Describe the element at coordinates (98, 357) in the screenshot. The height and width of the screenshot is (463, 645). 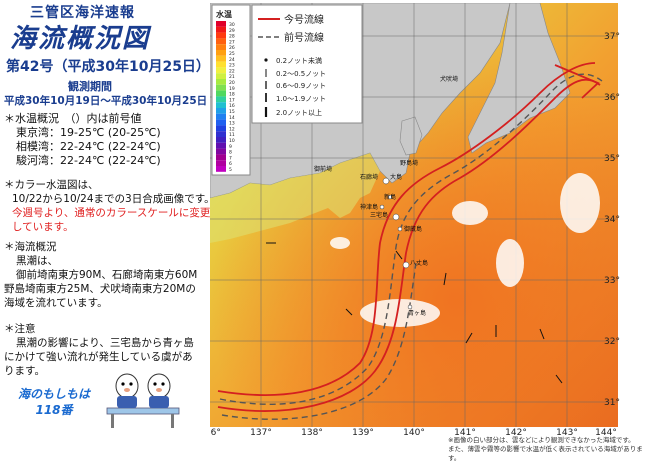
I see `caution-line: にかけて強い流れが発生している虞があ` at that location.